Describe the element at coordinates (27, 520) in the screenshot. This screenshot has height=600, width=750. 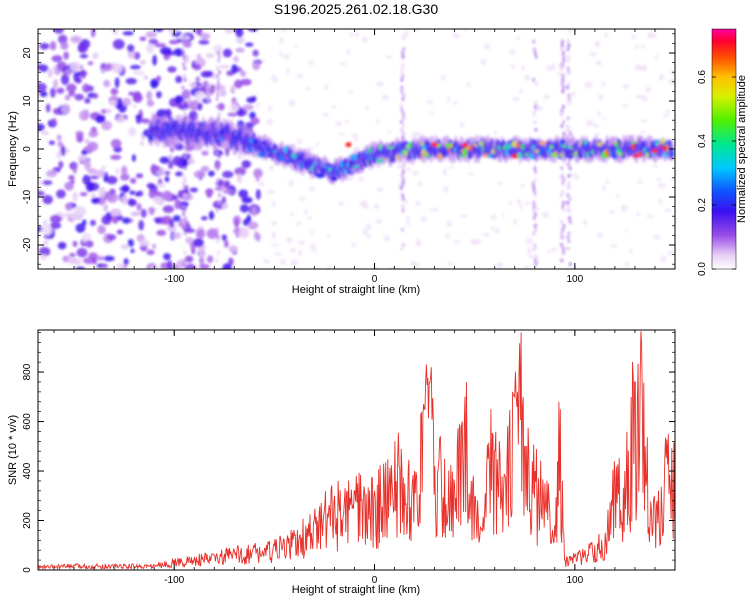
I see `y-tick-label: 200` at that location.